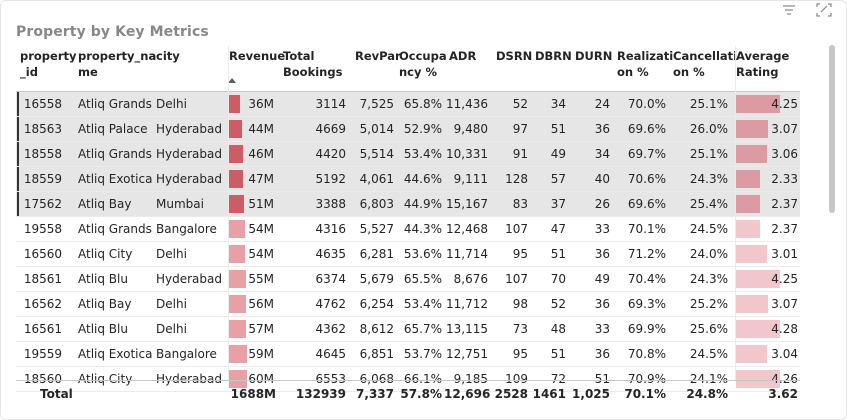  Describe the element at coordinates (708, 329) in the screenshot. I see `cell-cancellation: 25.6%` at that location.